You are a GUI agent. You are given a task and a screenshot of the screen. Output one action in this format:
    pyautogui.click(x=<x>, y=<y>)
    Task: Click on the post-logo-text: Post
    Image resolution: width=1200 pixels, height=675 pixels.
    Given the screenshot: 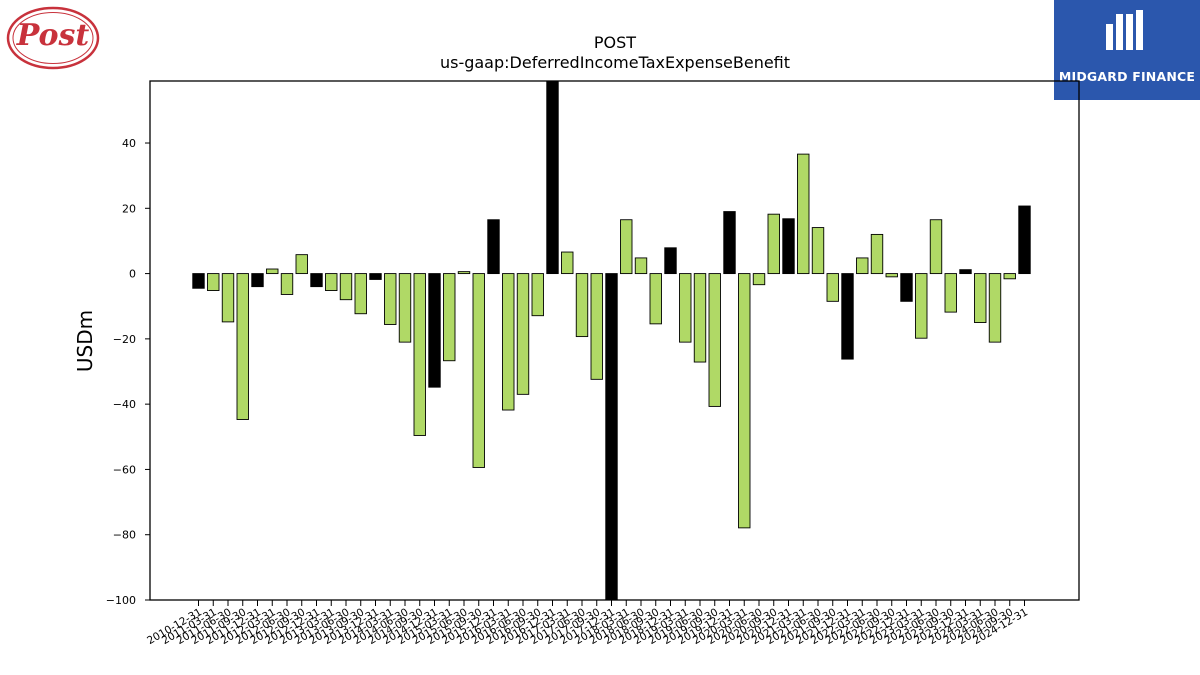 What is the action you would take?
    pyautogui.click(x=53, y=35)
    